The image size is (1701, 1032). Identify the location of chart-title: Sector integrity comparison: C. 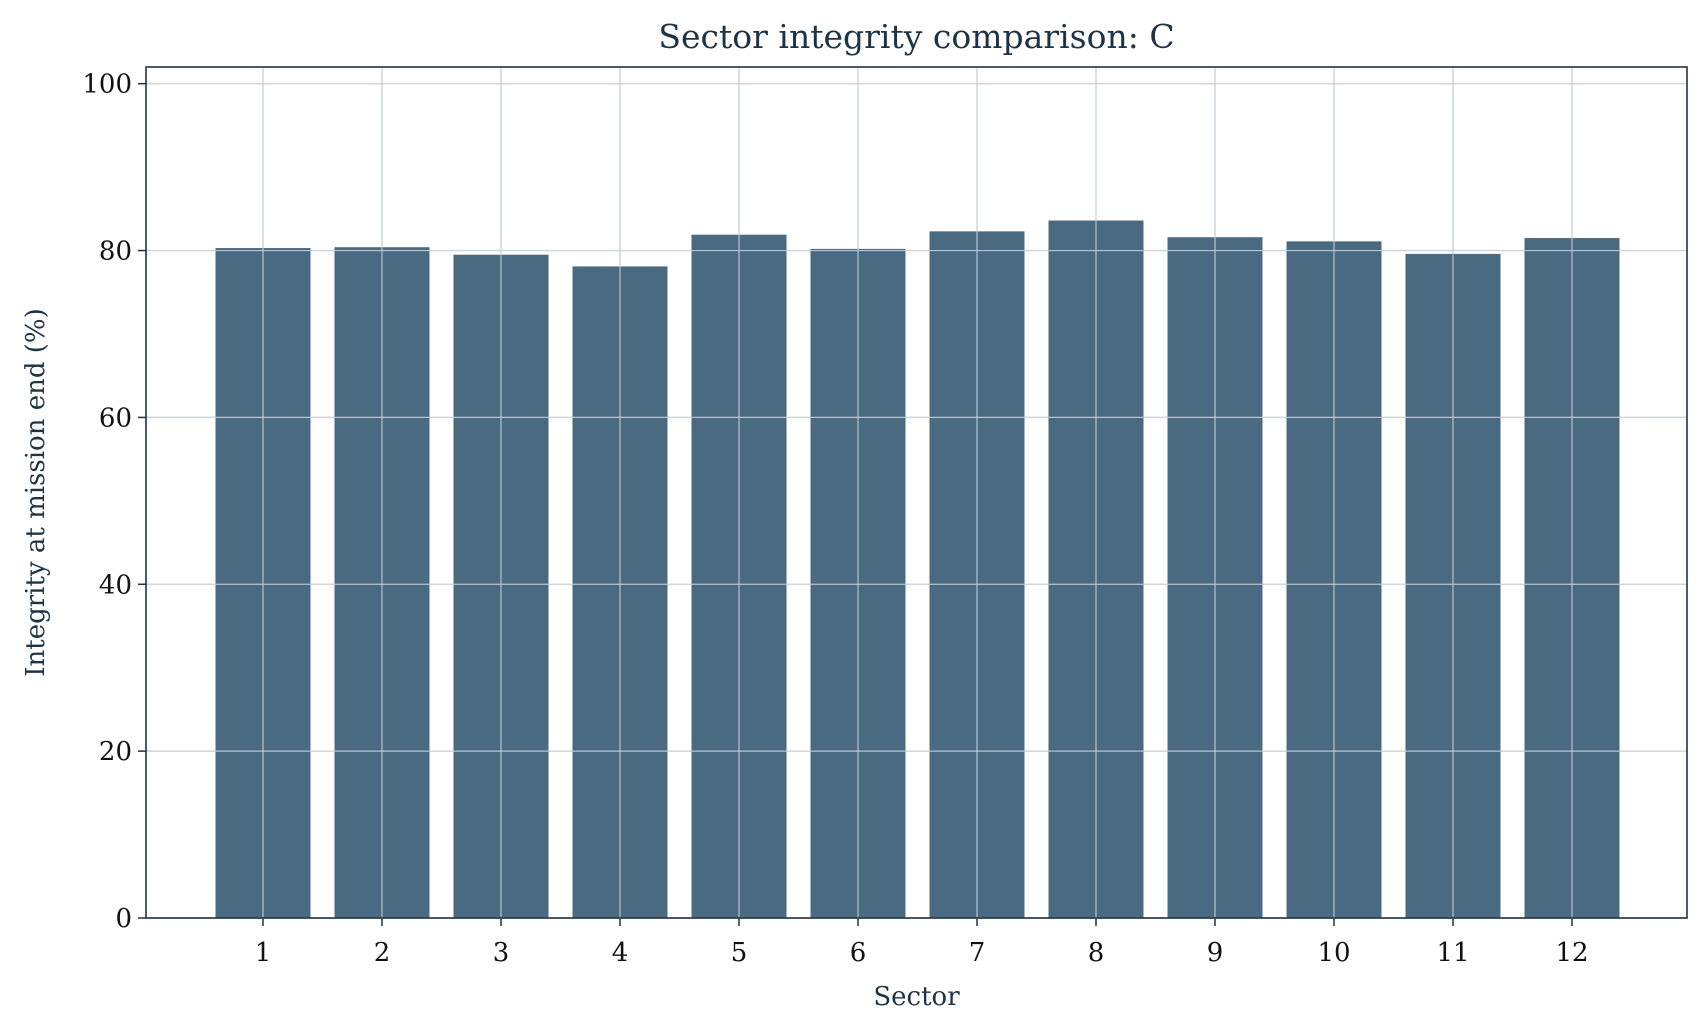
(916, 36).